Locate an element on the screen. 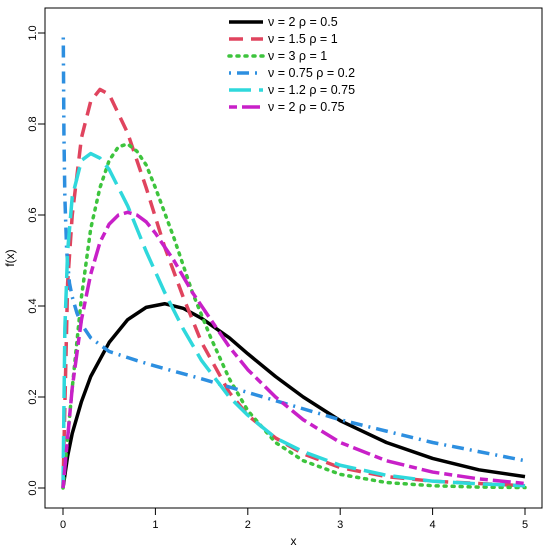  y-tick-label: 0.8 is located at coordinates (33, 123).